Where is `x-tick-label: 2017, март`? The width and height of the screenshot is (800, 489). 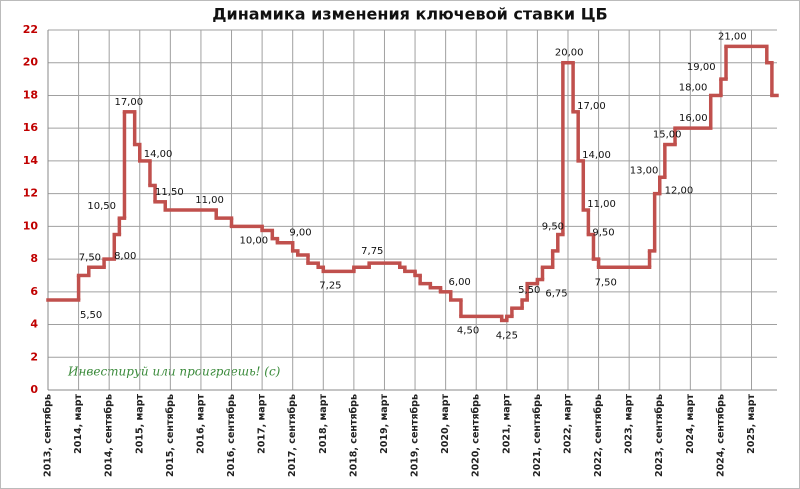
x-tick-label: 2017, март is located at coordinates (262, 424).